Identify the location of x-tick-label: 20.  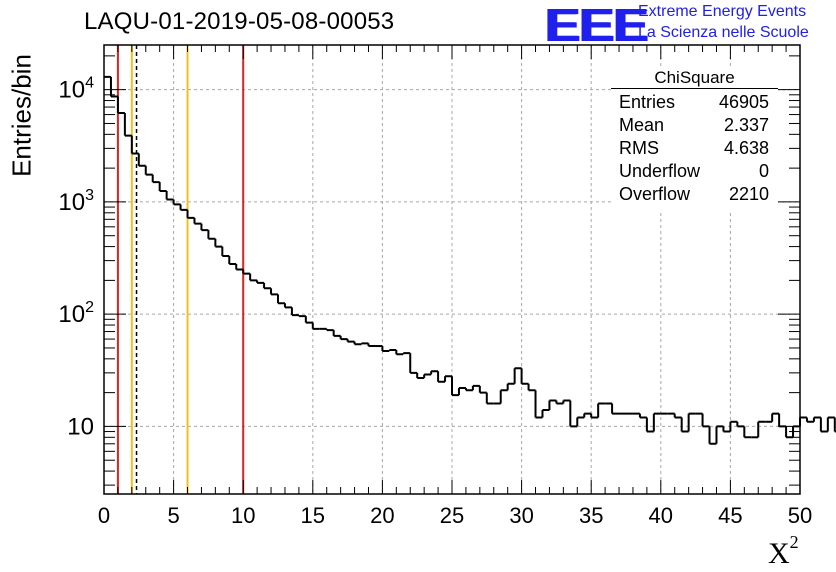
(382, 515).